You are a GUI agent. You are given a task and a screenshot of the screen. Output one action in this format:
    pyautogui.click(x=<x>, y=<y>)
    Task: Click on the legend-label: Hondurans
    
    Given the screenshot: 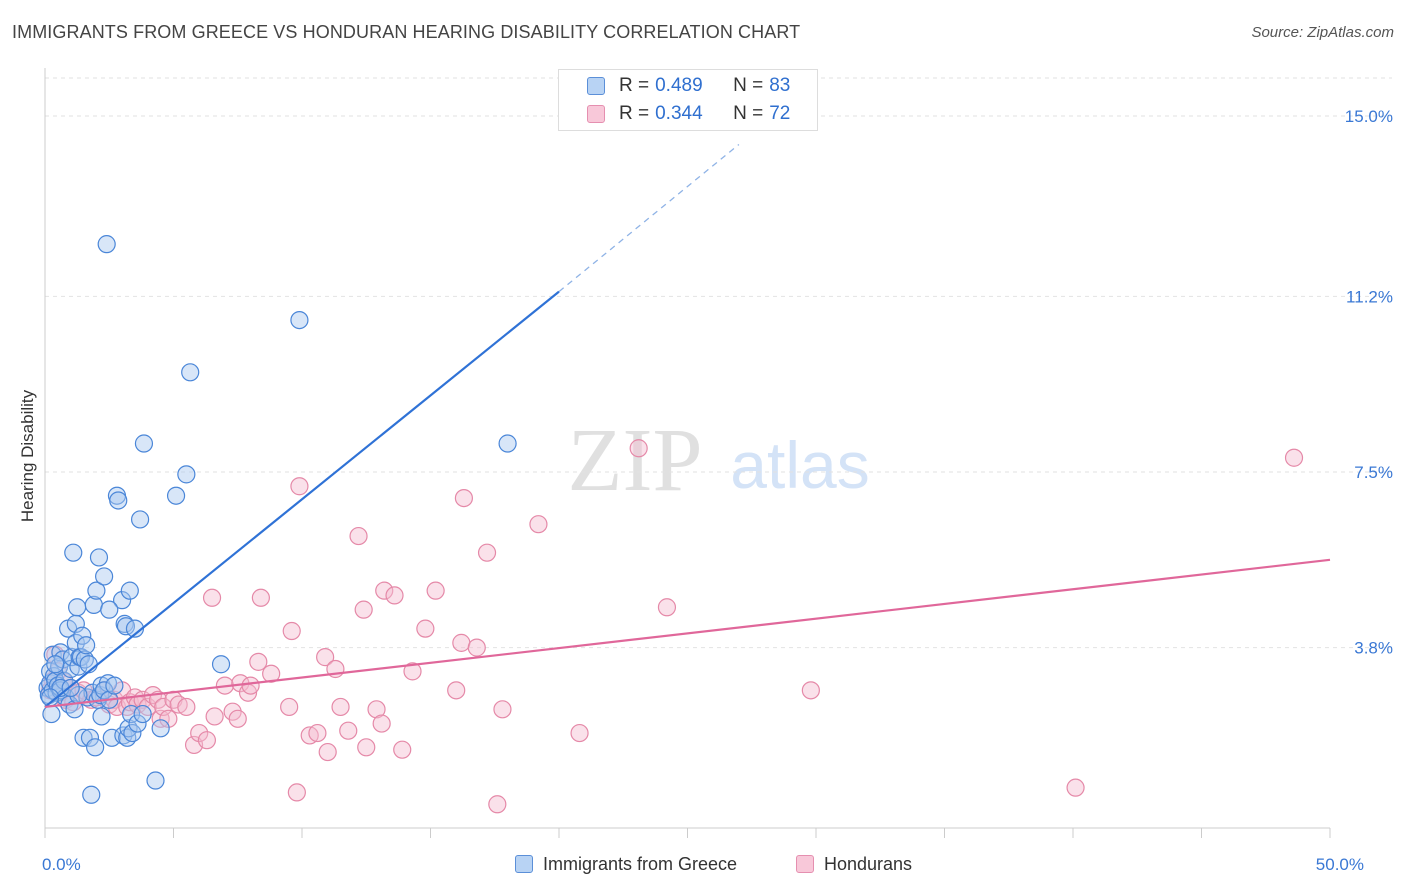 What is the action you would take?
    pyautogui.click(x=868, y=863)
    